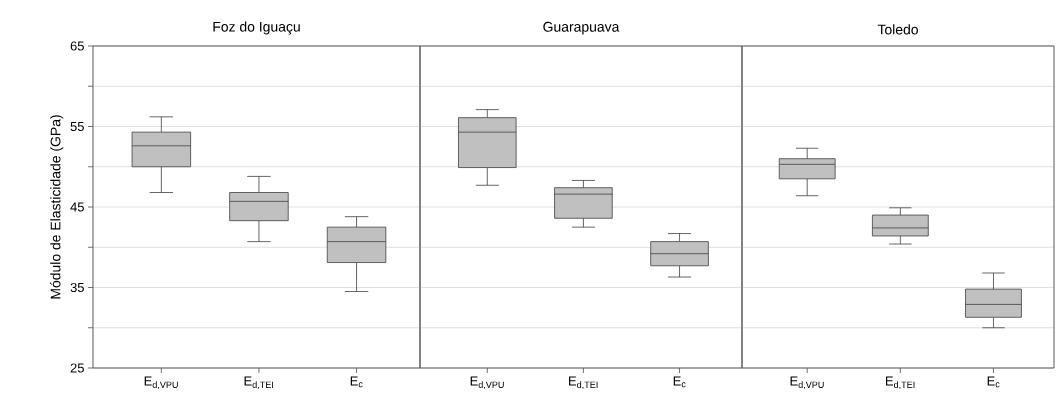 The height and width of the screenshot is (407, 1056). Describe the element at coordinates (77, 368) in the screenshot. I see `y-tick-label: 25` at that location.